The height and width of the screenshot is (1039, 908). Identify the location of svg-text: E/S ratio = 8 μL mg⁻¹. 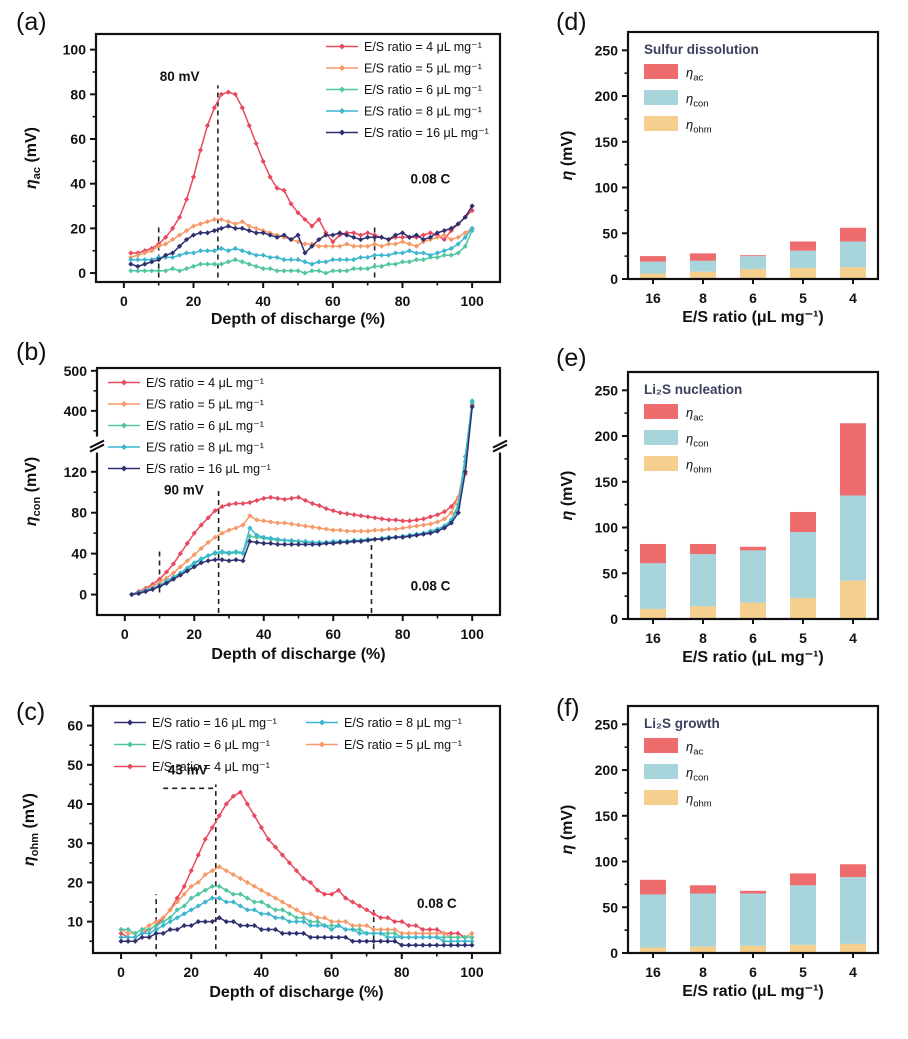
(403, 723).